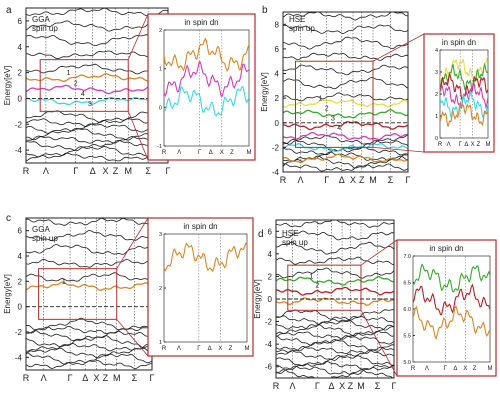 This screenshot has height=404, width=500. I want to click on k-point-label: M, so click(117, 378).